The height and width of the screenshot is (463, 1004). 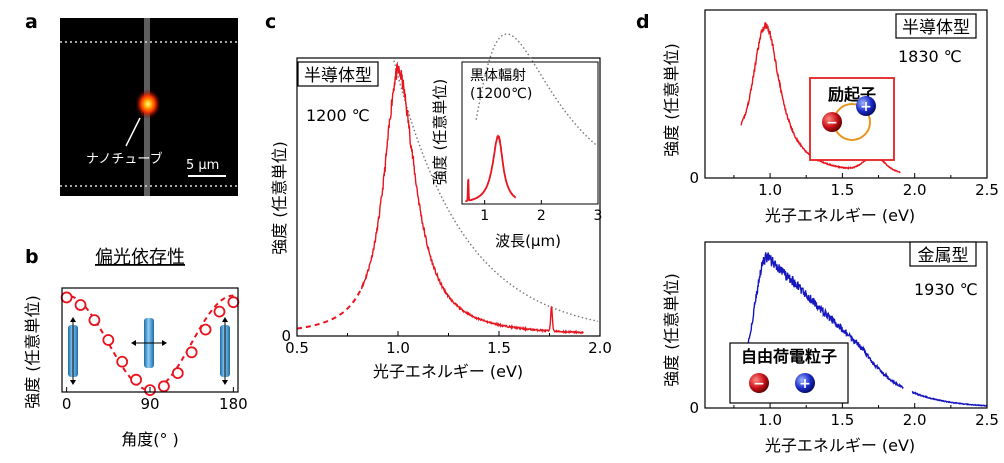 What do you see at coordinates (233, 404) in the screenshot?
I see `polarization-xtick-label: 180` at bounding box center [233, 404].